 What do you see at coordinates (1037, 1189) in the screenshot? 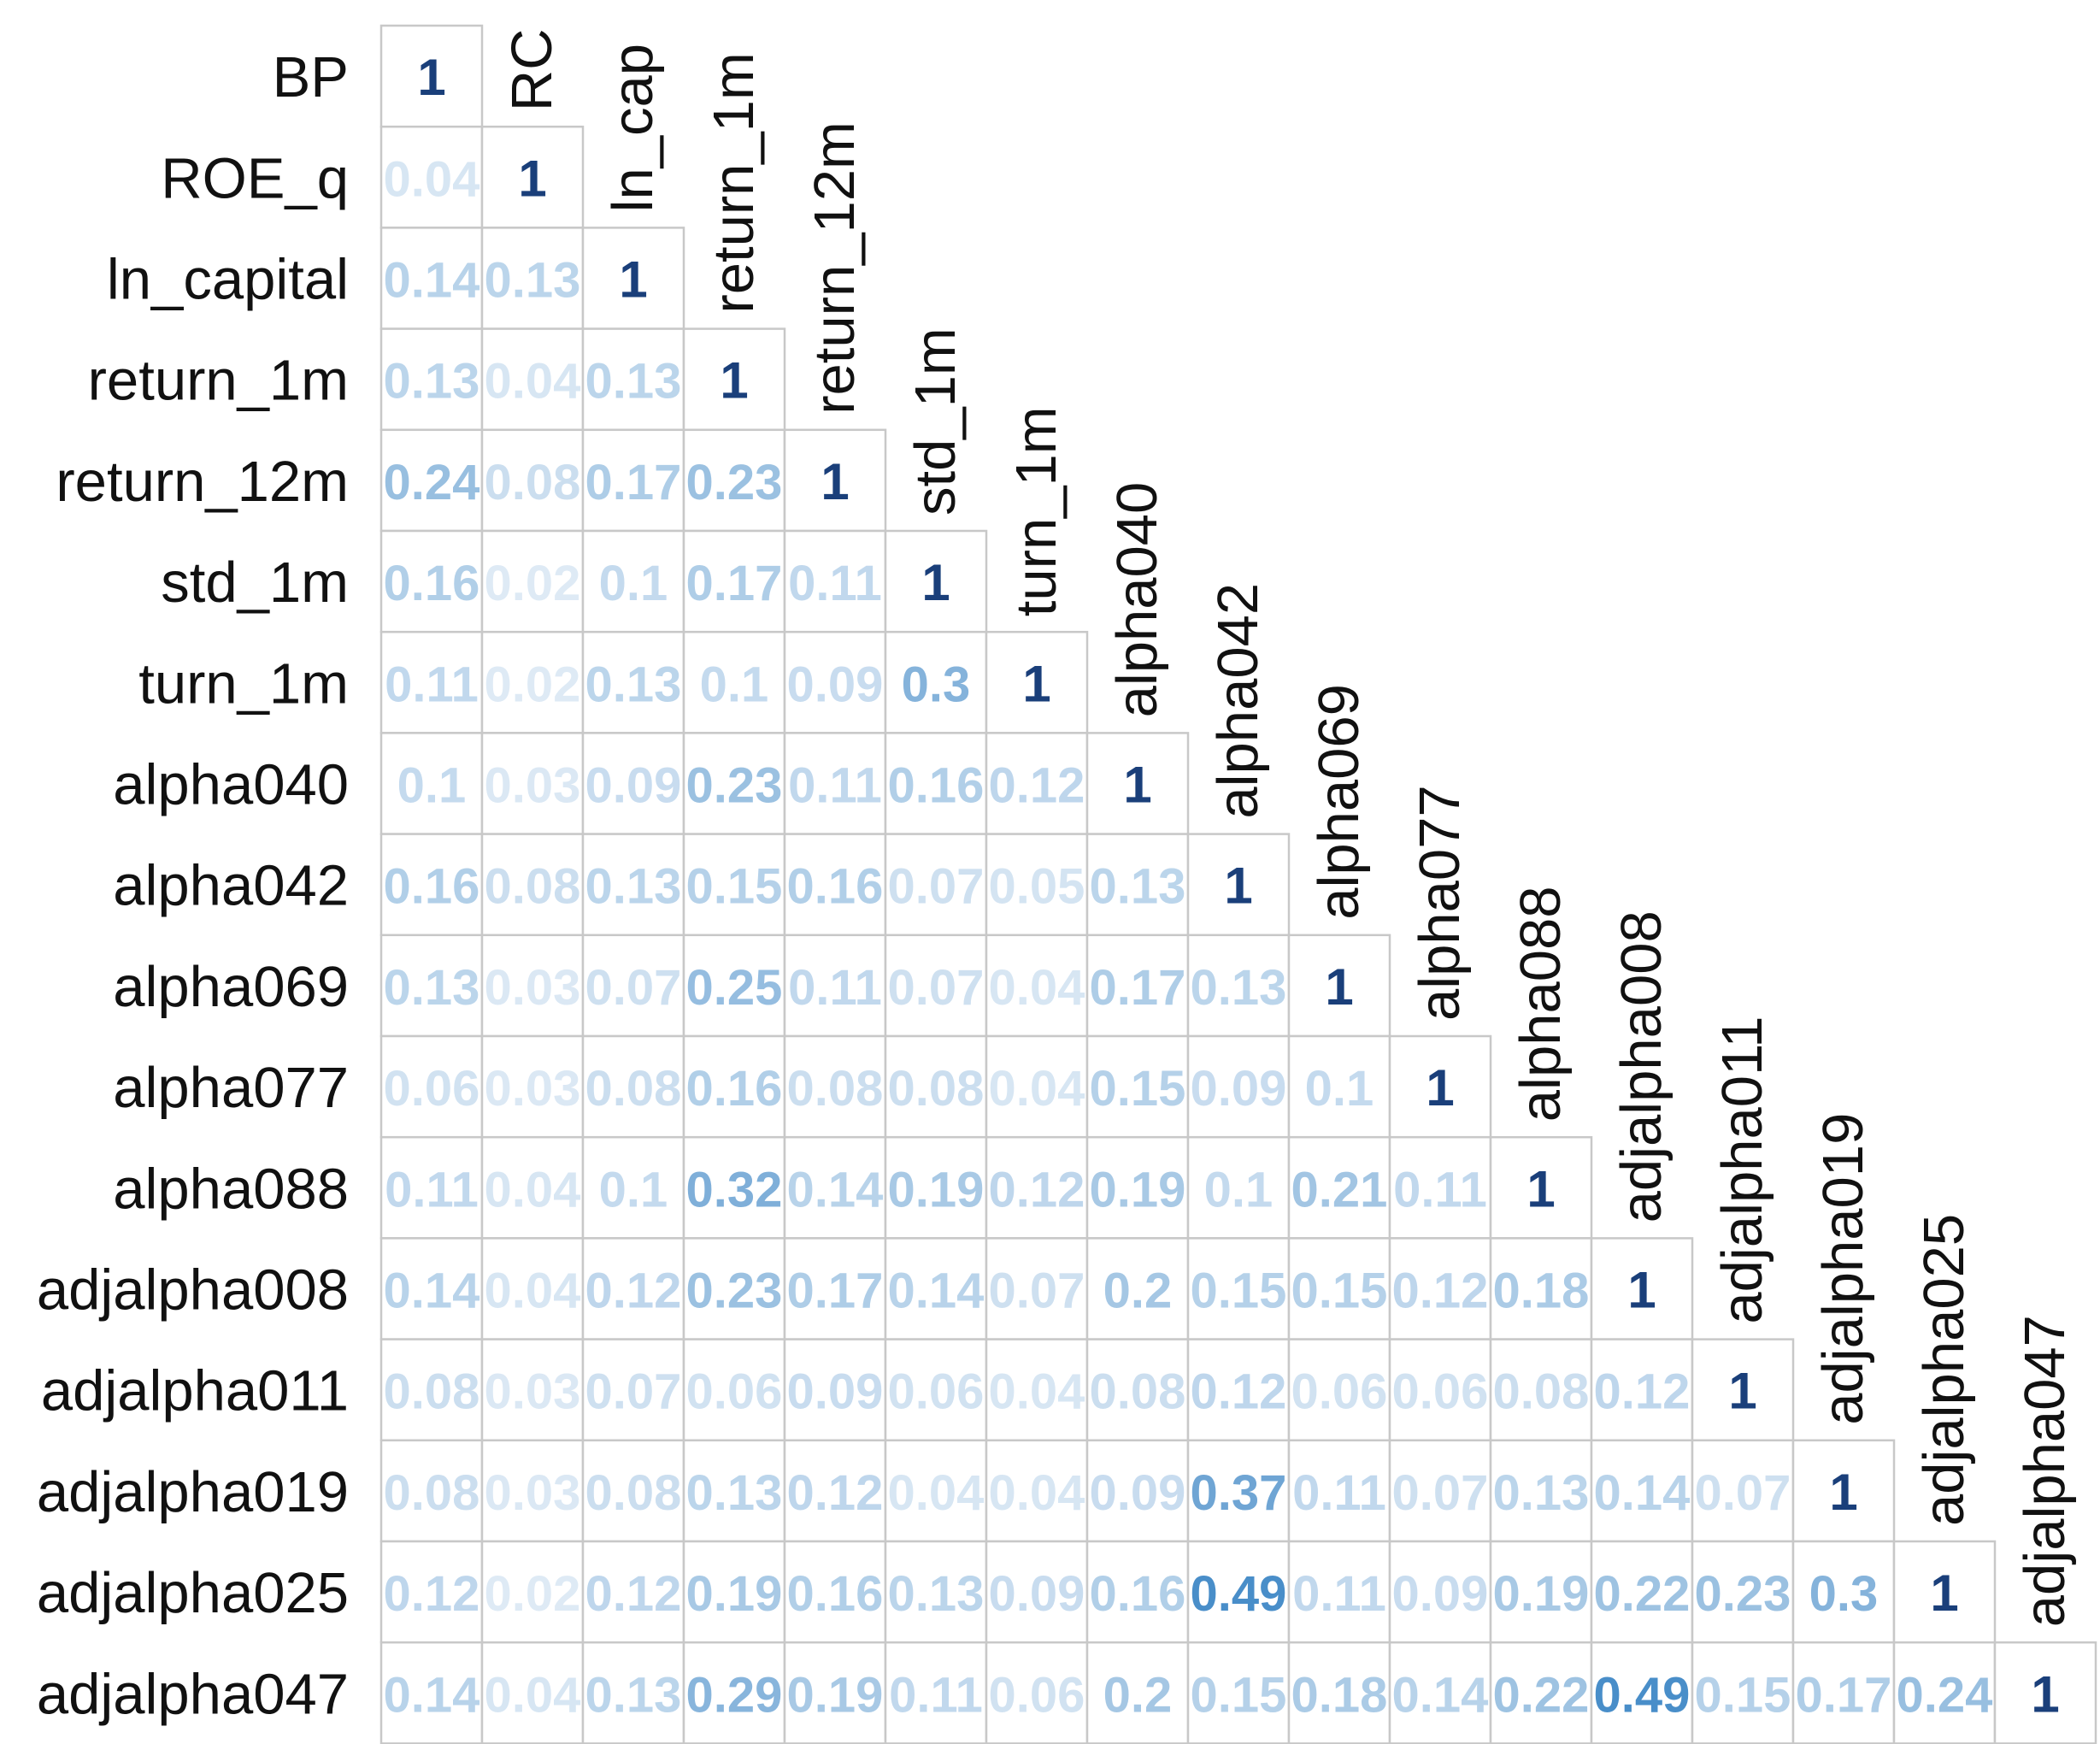
I see `value-label-alpha088-turn-1m: 0.12` at bounding box center [1037, 1189].